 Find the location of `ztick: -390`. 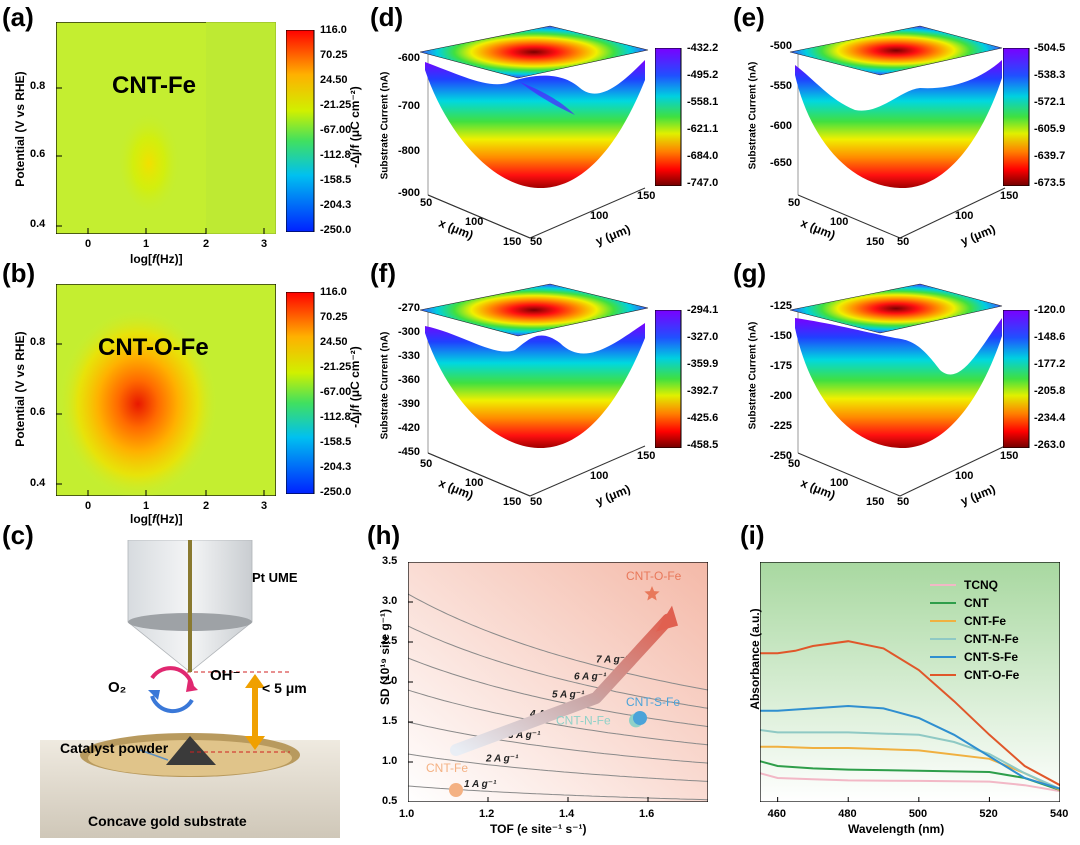

ztick: -390 is located at coordinates (409, 404).